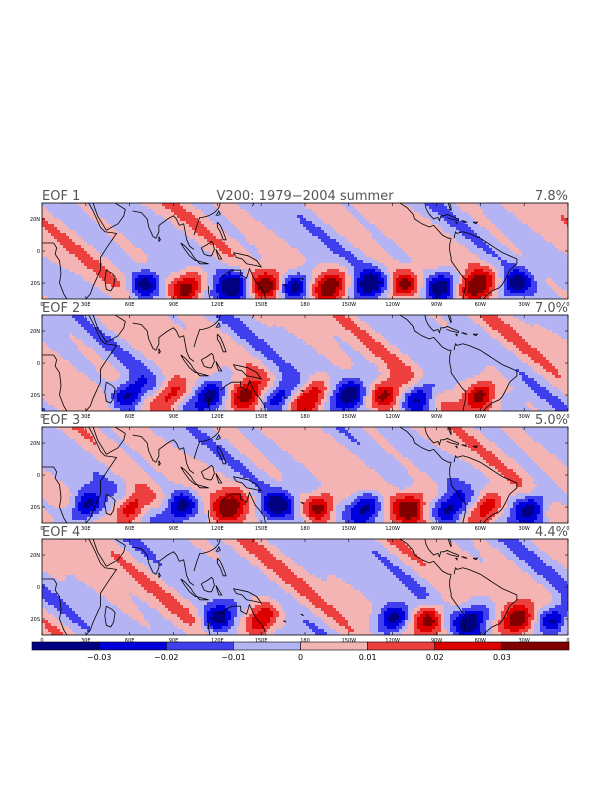 Image resolution: width=607 pixels, height=787 pixels. Describe the element at coordinates (502, 657) in the screenshot. I see `colorbar-tick-label: 0.03` at that location.